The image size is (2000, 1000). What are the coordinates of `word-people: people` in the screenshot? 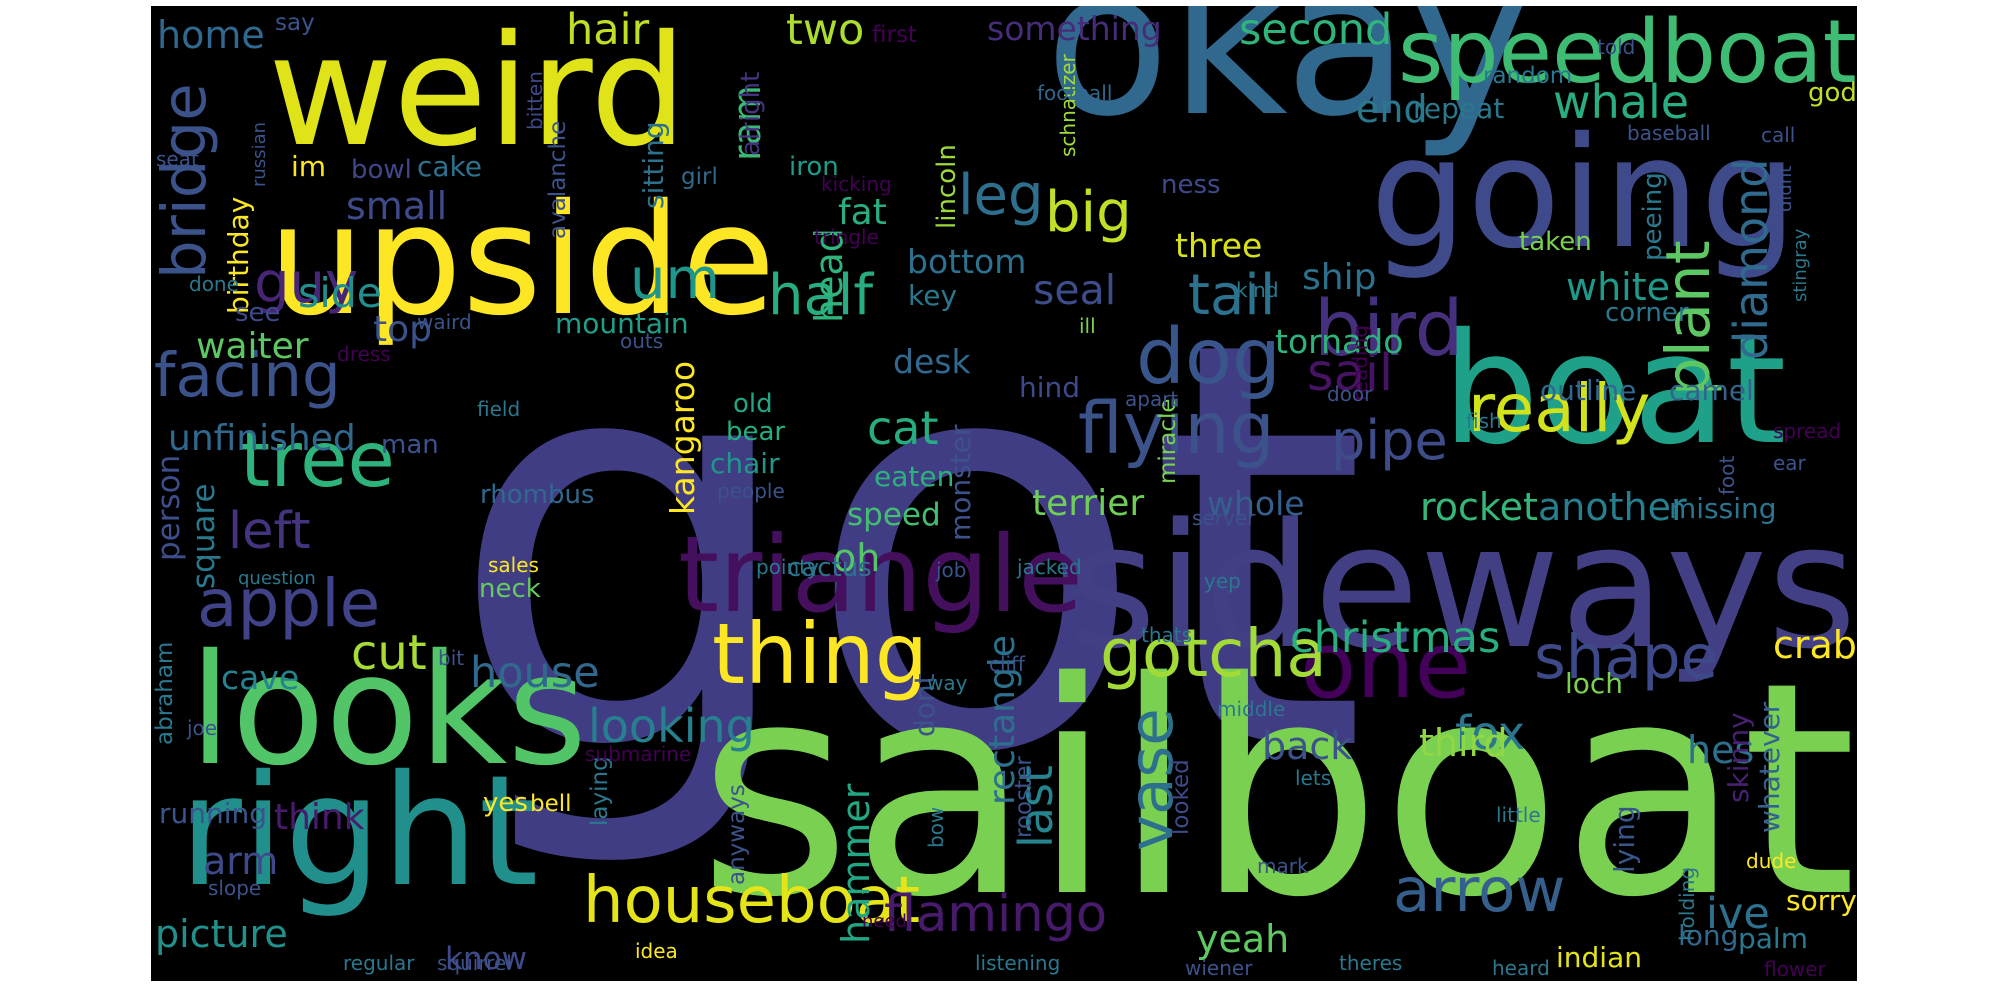 It's located at (751, 491).